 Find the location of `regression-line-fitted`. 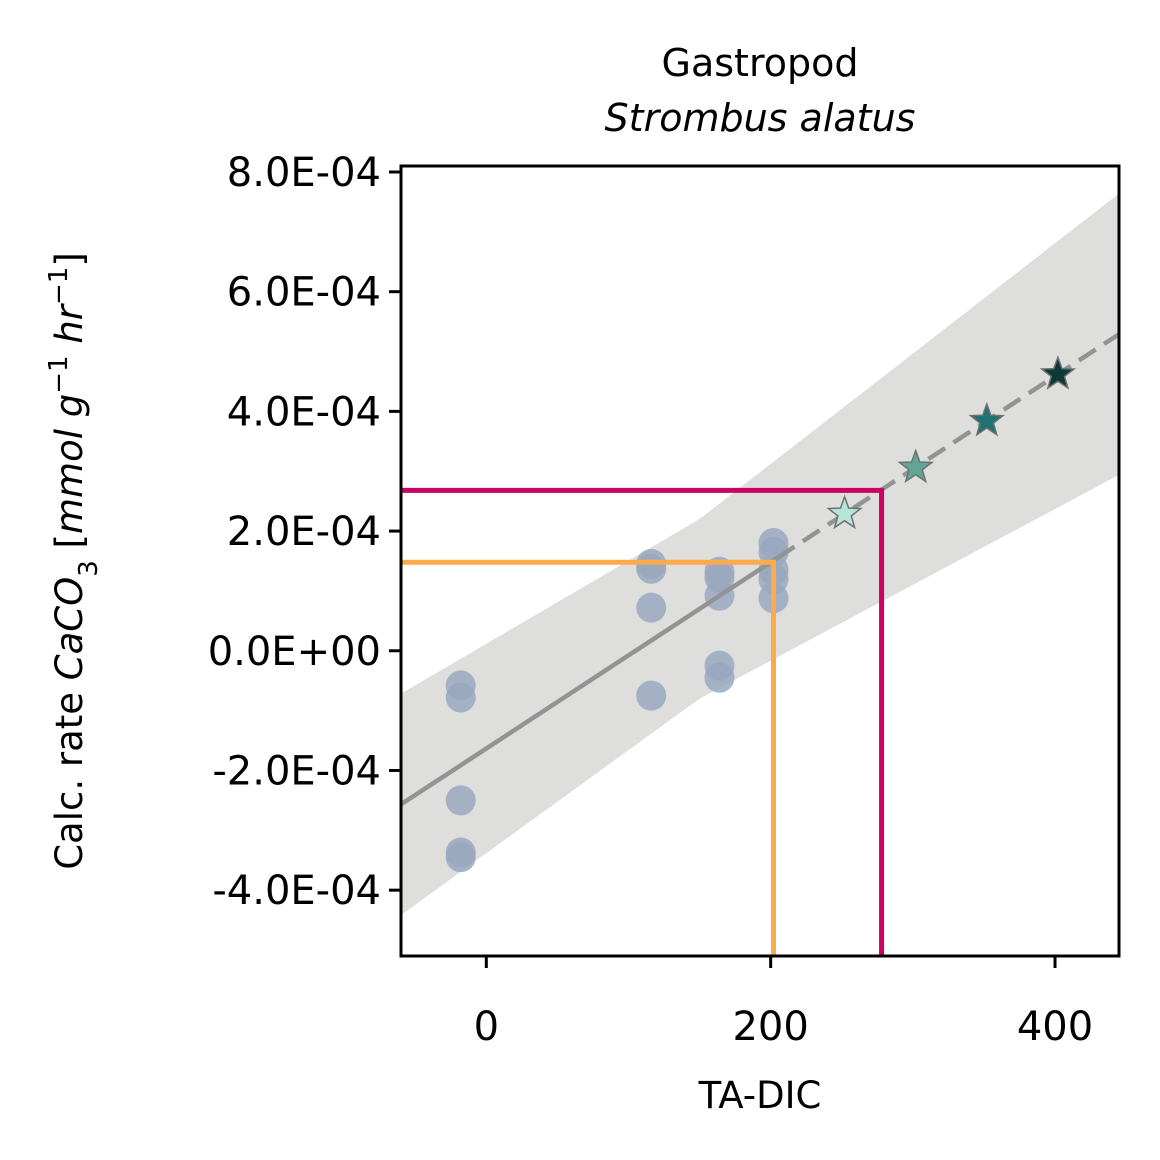

regression-line-fitted is located at coordinates (590, 681).